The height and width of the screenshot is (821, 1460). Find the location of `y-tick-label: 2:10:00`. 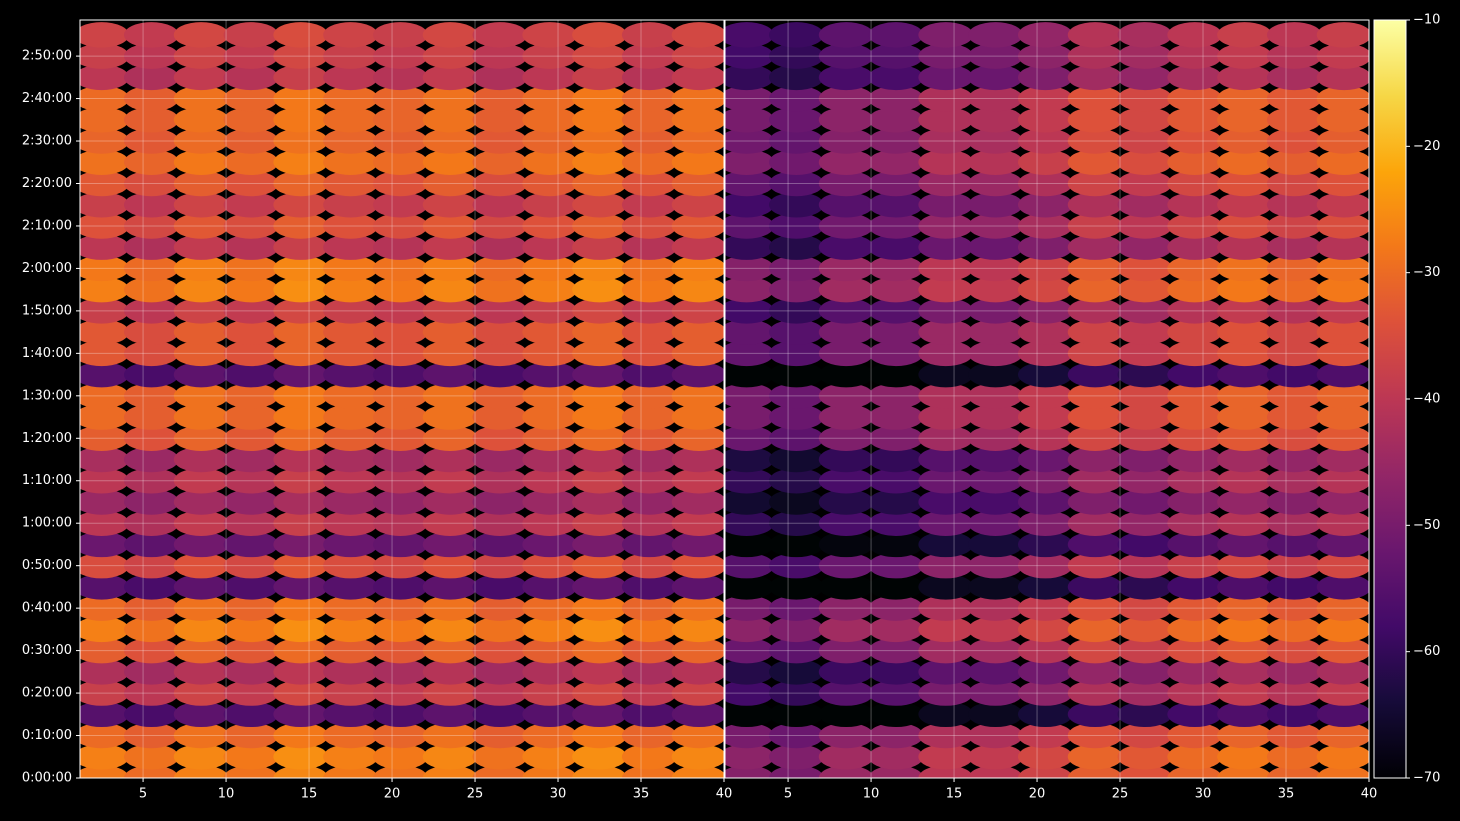

y-tick-label: 2:10:00 is located at coordinates (47, 225).